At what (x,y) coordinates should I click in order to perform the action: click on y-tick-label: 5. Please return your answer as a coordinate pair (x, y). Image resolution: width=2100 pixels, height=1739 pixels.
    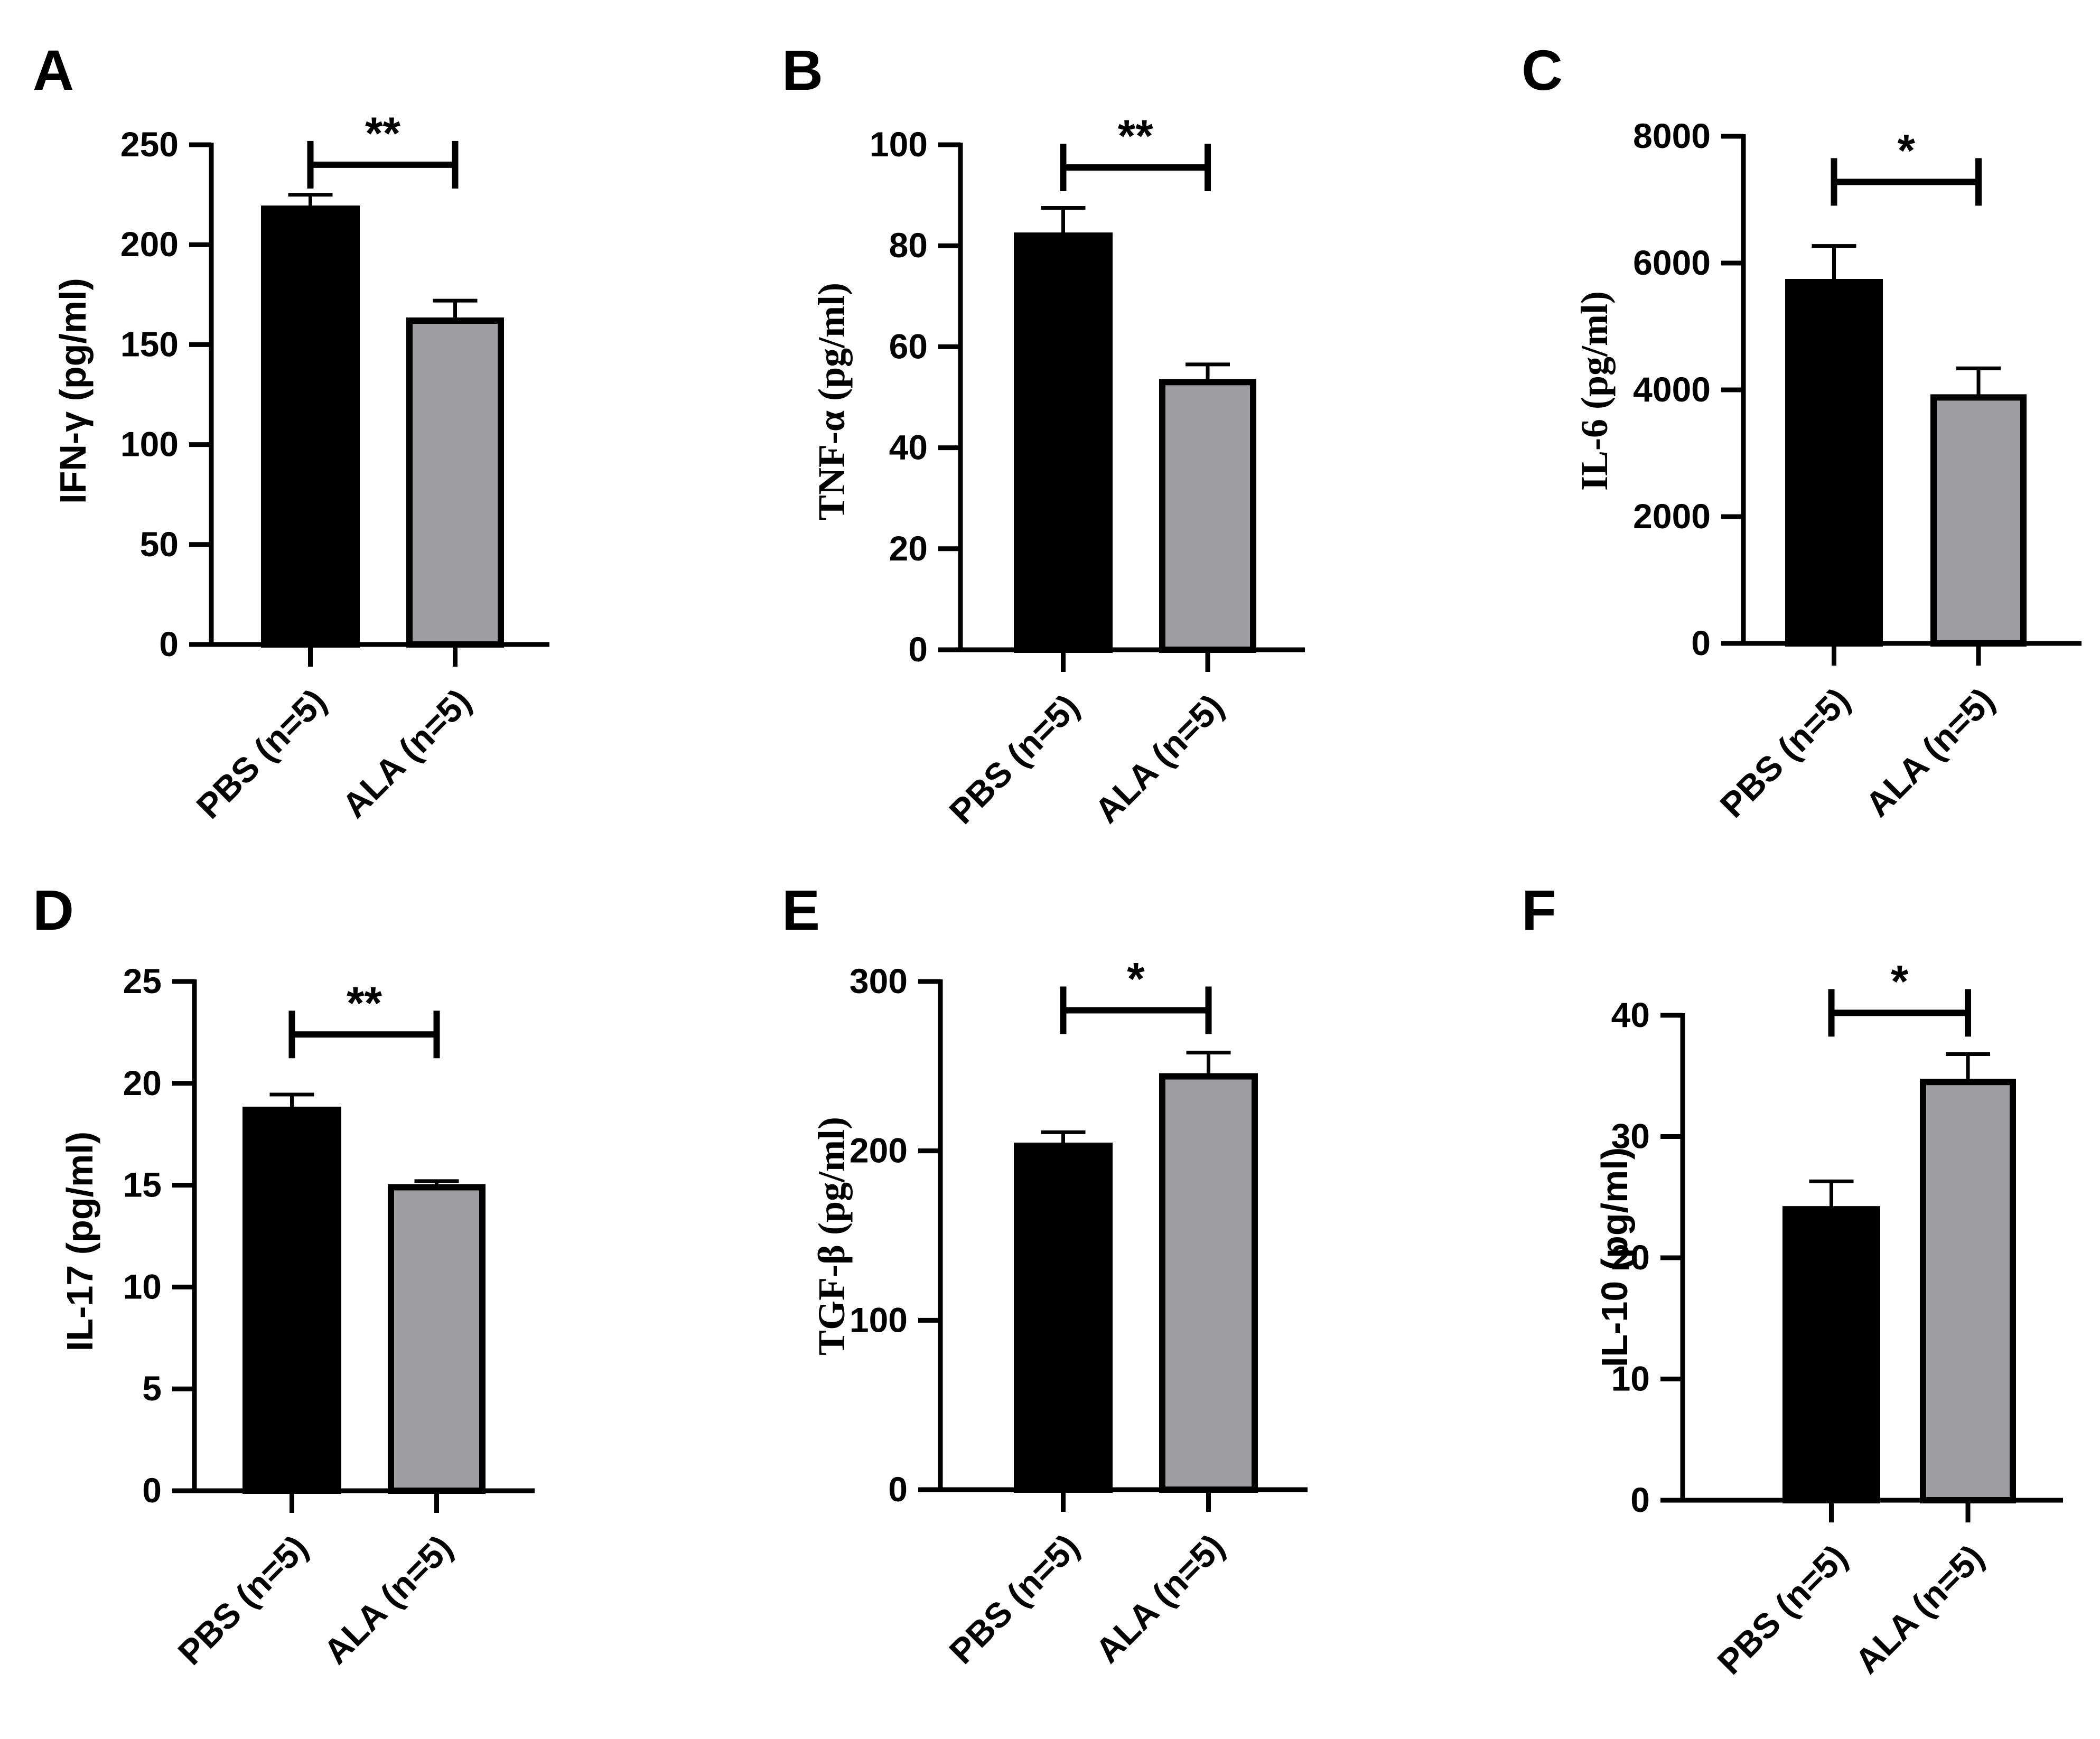
    Looking at the image, I should click on (152, 1388).